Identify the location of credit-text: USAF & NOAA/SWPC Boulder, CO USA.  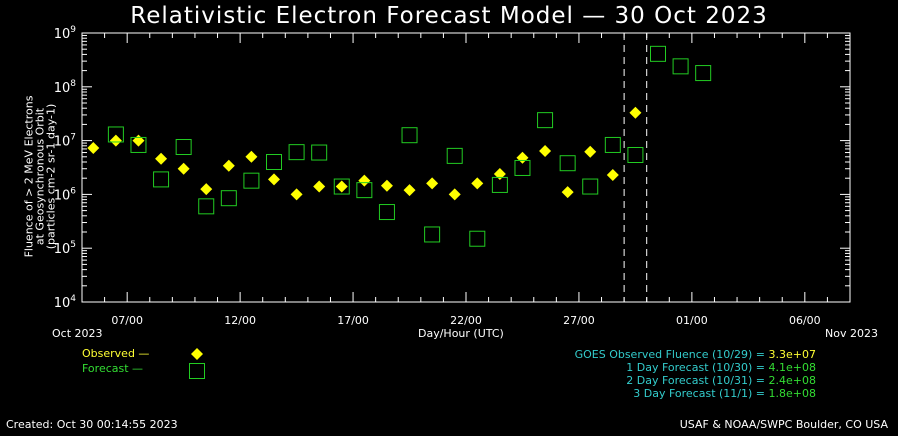
(783, 424).